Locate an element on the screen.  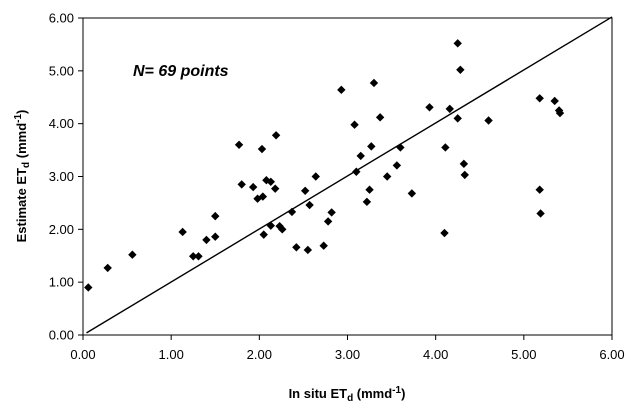
y-axis-title-unit: (mmd is located at coordinates (21, 142).